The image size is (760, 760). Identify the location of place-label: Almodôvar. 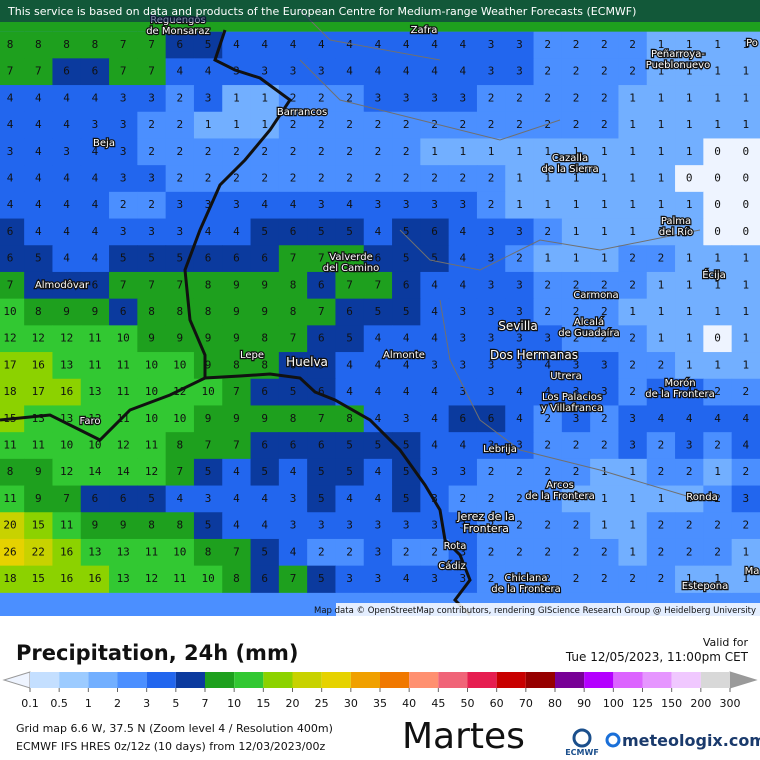
(62, 285).